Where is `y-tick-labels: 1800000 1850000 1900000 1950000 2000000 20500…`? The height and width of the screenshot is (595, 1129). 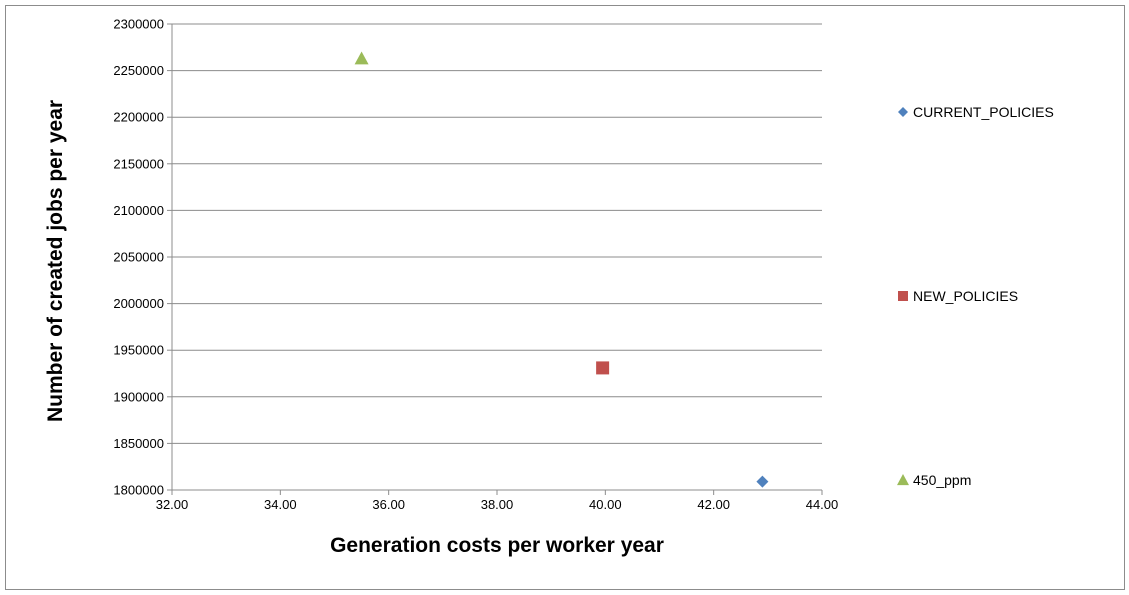 y-tick-labels: 1800000 1850000 1900000 1950000 2000000 20500… is located at coordinates (138, 257).